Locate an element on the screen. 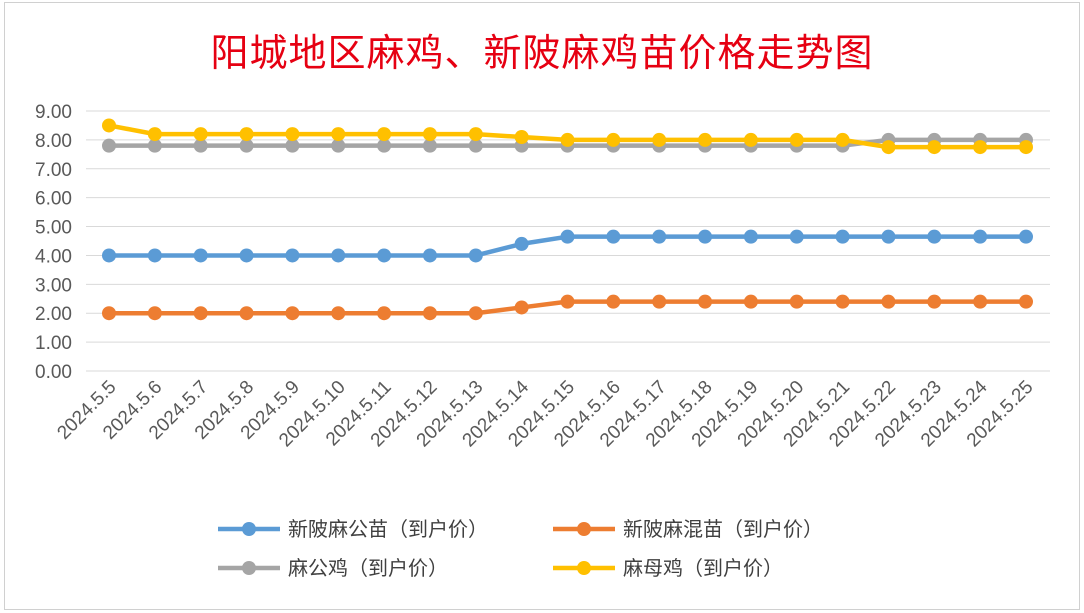 Image resolution: width=1084 pixels, height=613 pixels. y-tick-label: 2.00 is located at coordinates (53, 314).